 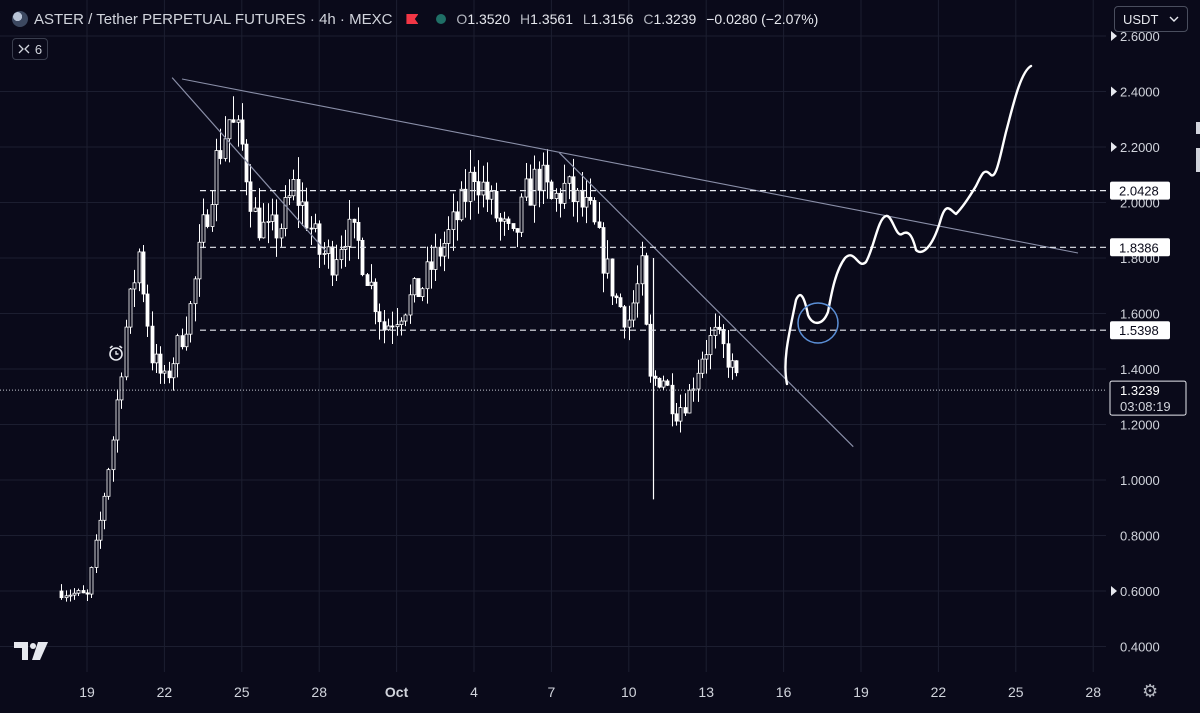 What do you see at coordinates (30, 49) in the screenshot?
I see `indicators-toggle: 6` at bounding box center [30, 49].